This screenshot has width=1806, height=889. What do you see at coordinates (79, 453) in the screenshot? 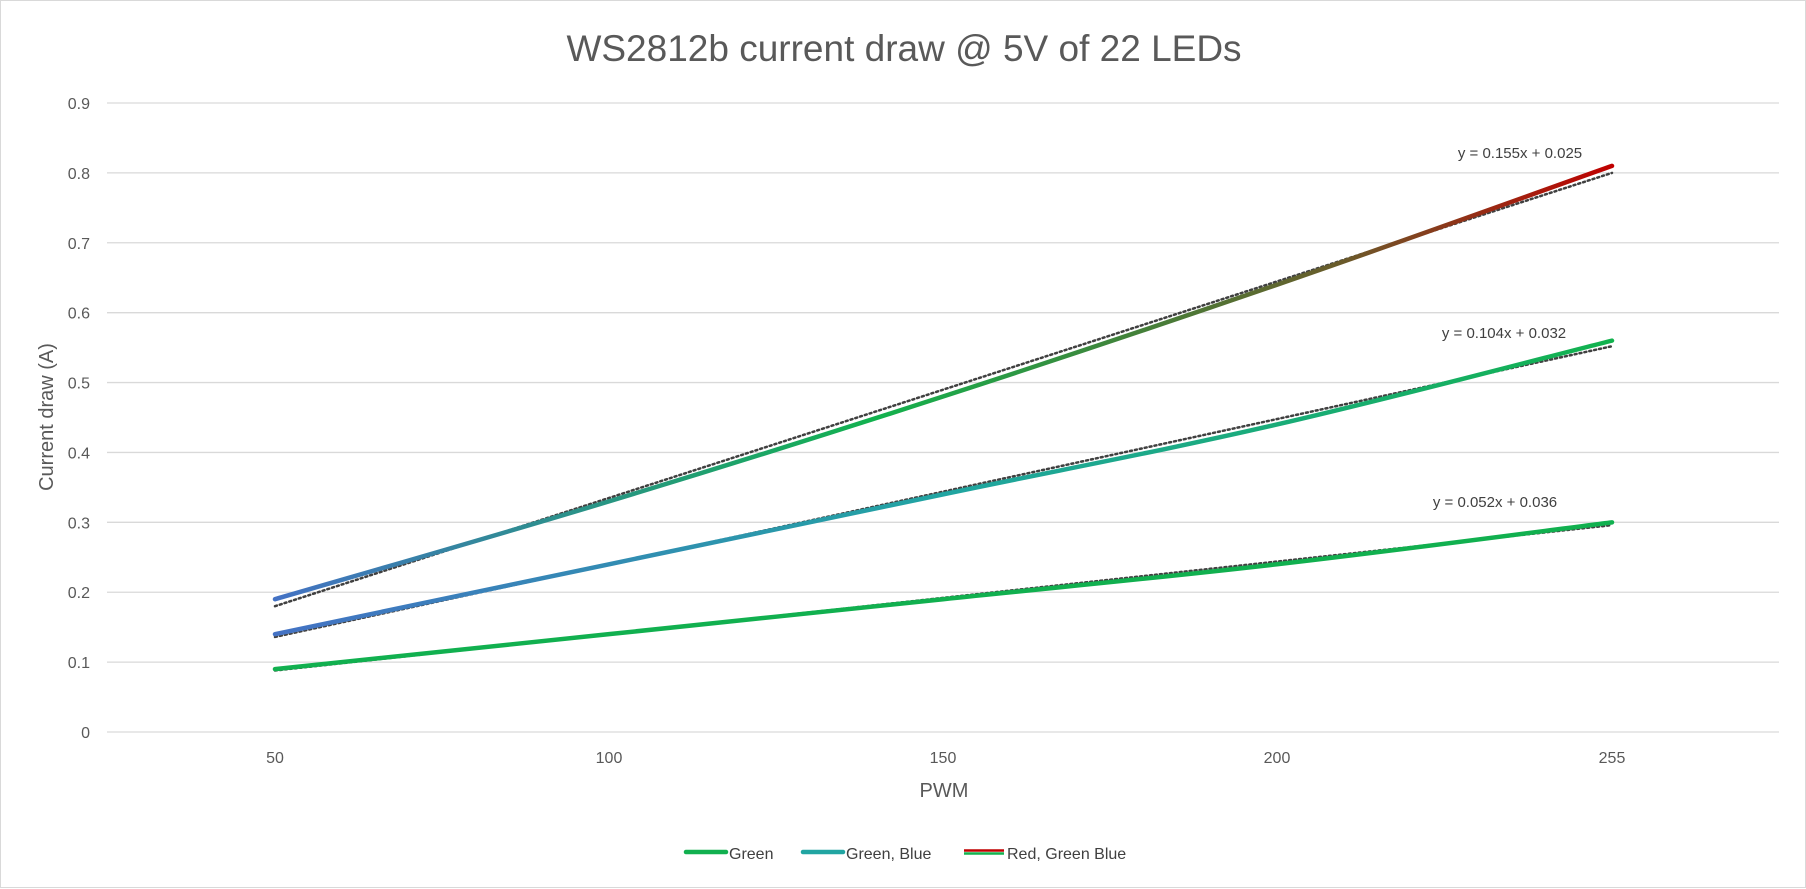
I see `y-tick-label: 0.4` at bounding box center [79, 453].